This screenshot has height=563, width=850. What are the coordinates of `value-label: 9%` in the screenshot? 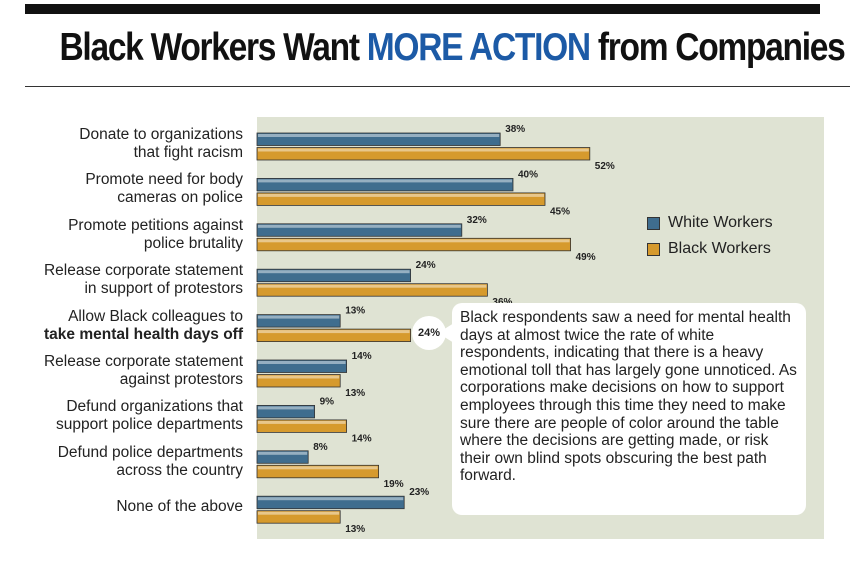 It's located at (327, 401).